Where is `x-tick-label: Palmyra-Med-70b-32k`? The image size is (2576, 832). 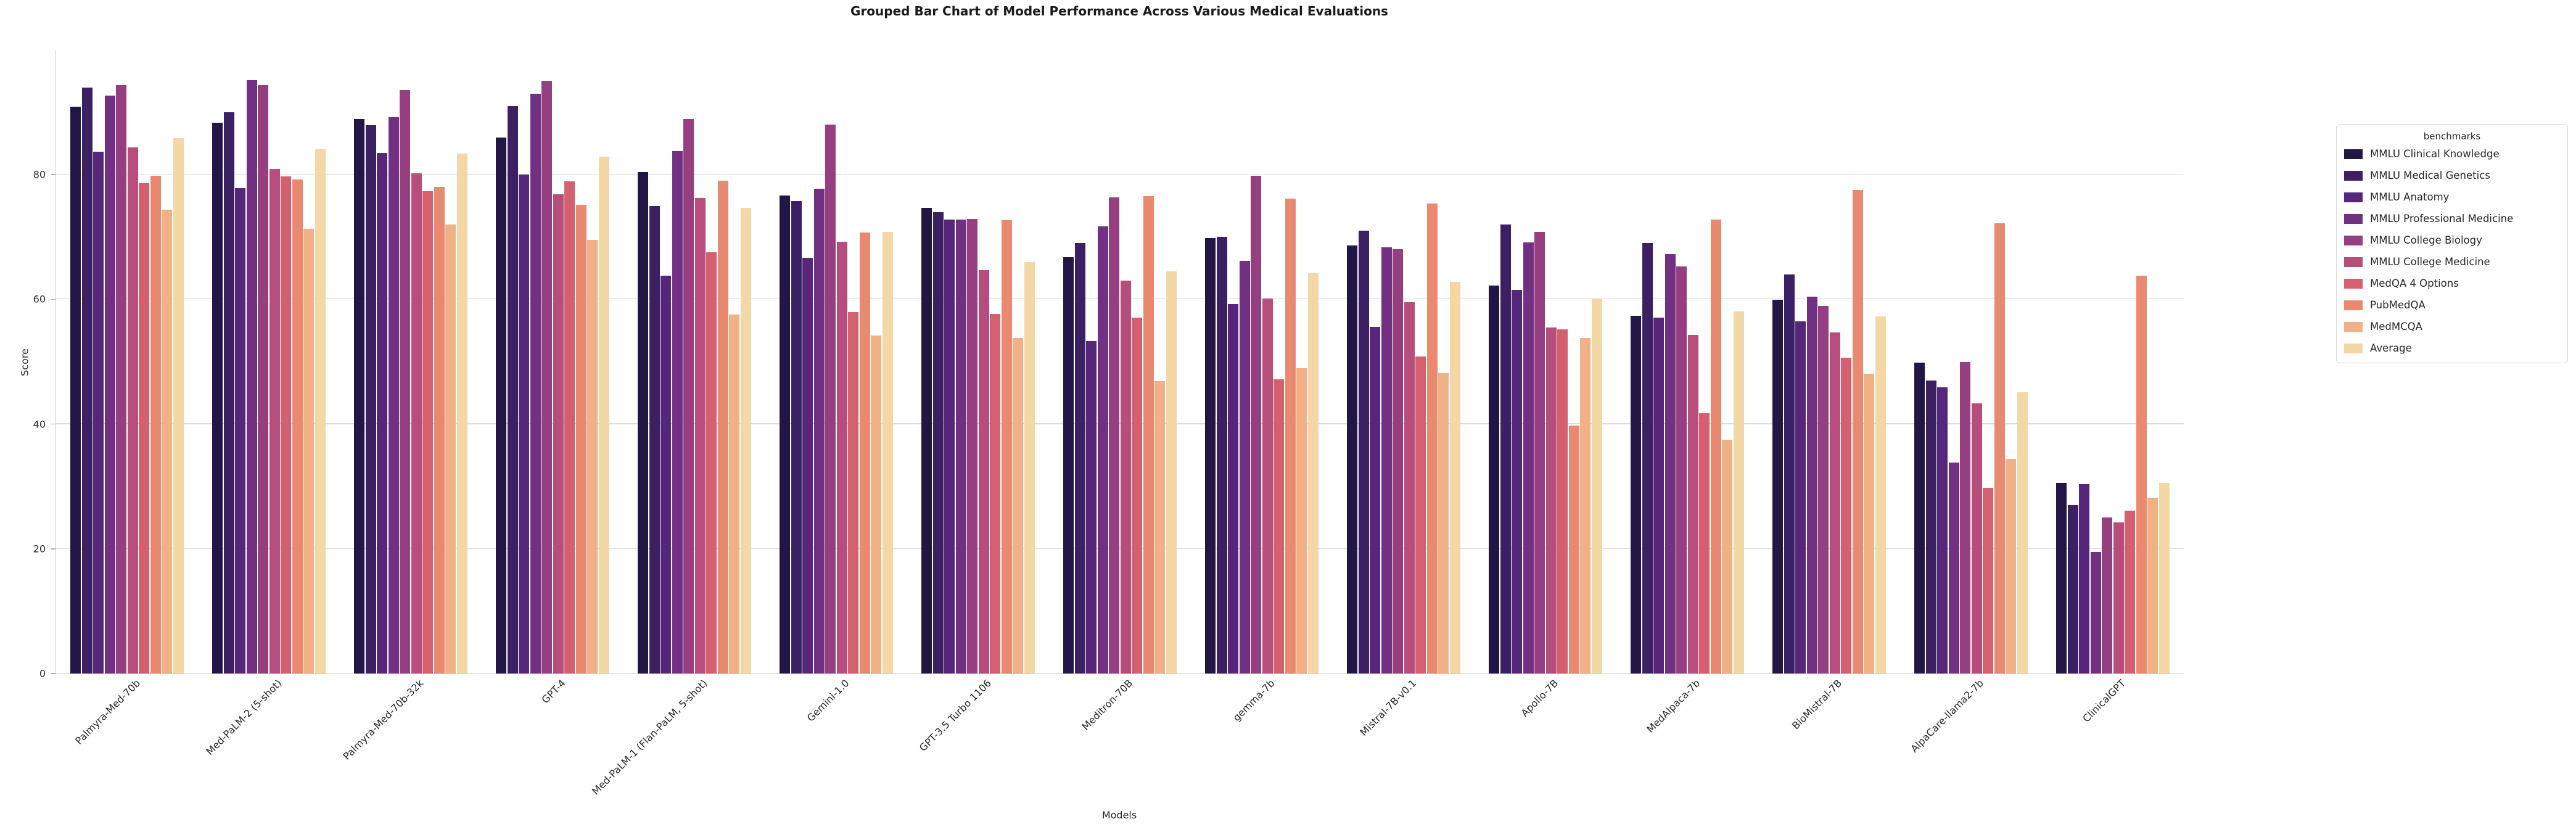 x-tick-label: Palmyra-Med-70b-32k is located at coordinates (383, 720).